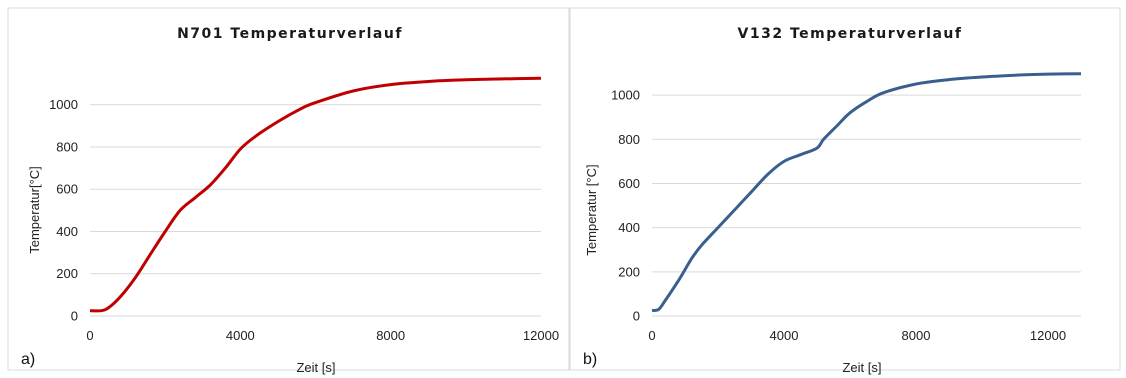  Describe the element at coordinates (591, 209) in the screenshot. I see `y-axis-label: Temperatur [°C]` at that location.